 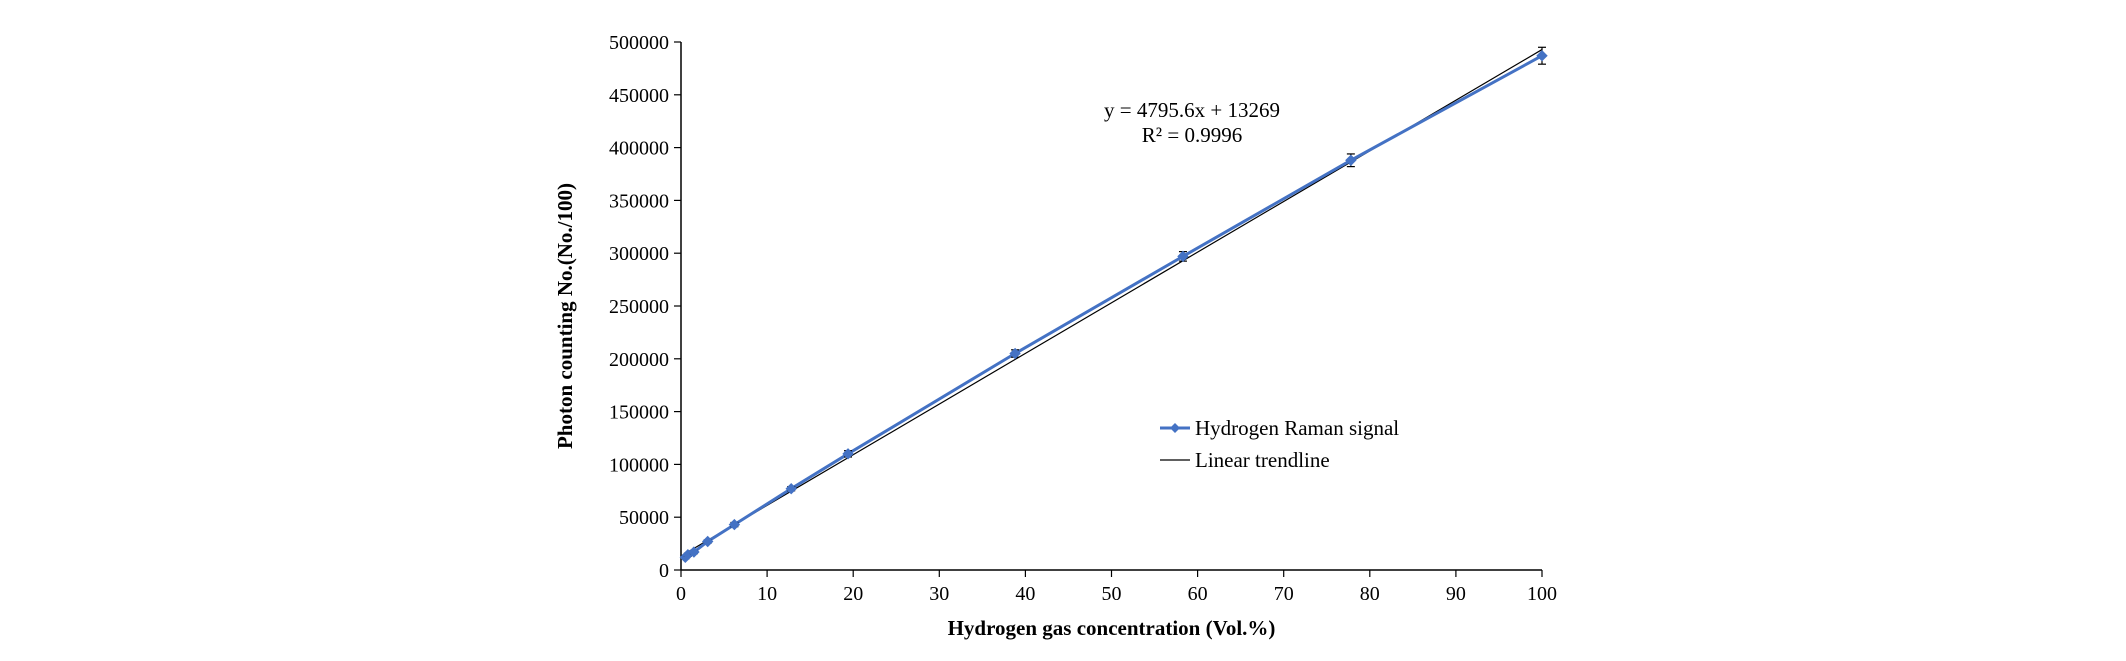 What do you see at coordinates (565, 316) in the screenshot?
I see `y-axis-title: Photon counting No.(No./100)` at bounding box center [565, 316].